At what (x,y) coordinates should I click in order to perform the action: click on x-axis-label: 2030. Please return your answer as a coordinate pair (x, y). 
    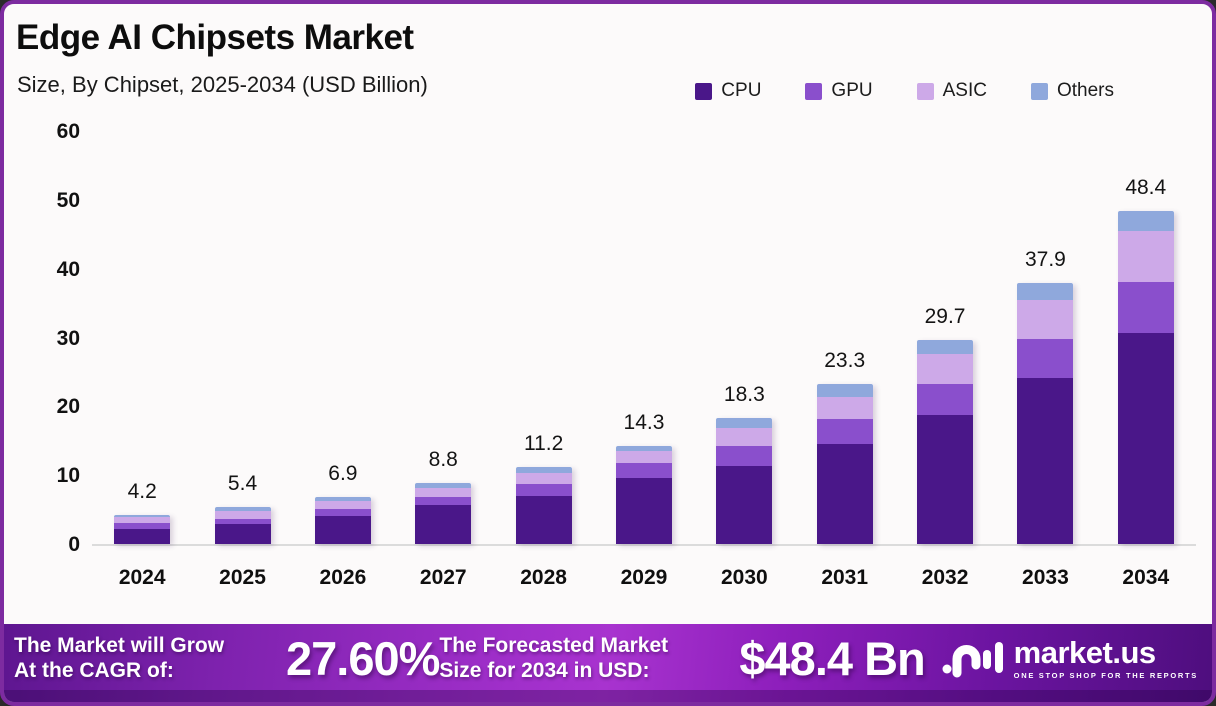
    Looking at the image, I should click on (744, 577).